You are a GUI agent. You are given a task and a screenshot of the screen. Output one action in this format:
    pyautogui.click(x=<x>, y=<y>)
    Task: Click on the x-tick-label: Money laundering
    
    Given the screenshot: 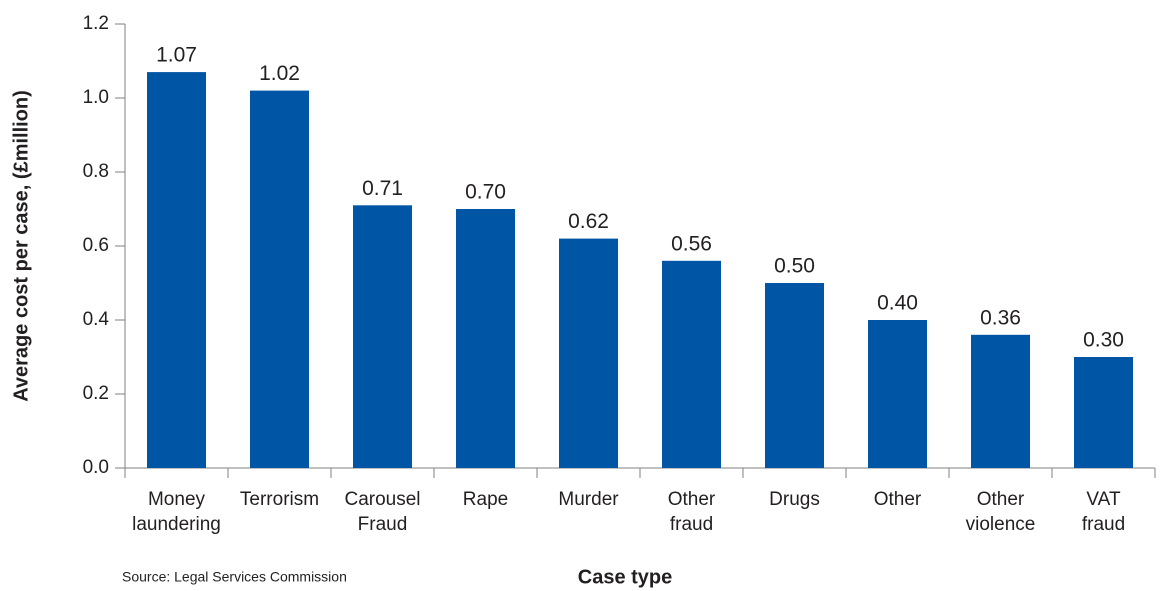 What is the action you would take?
    pyautogui.click(x=176, y=512)
    